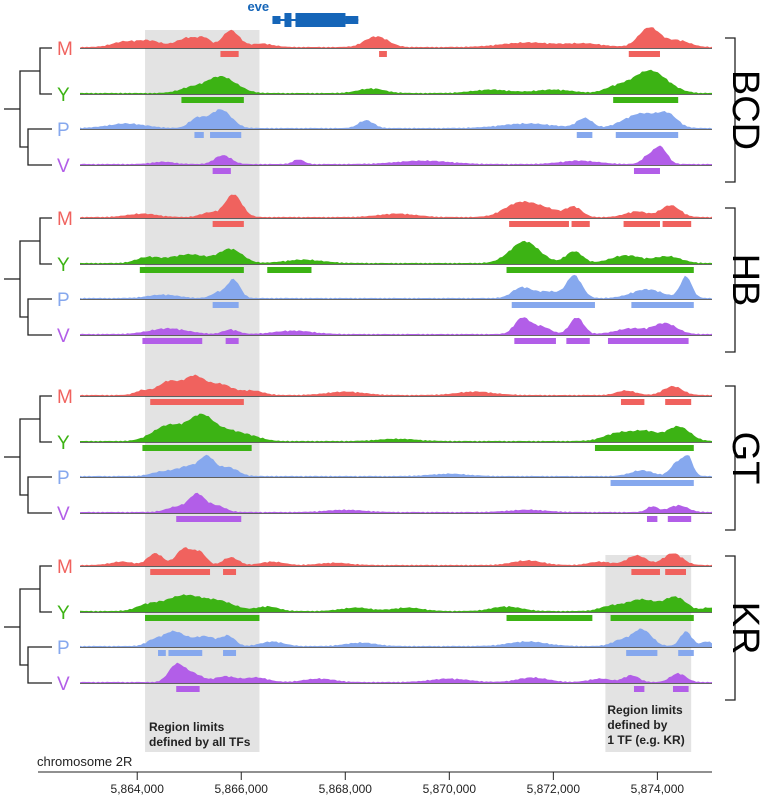 Image resolution: width=766 pixels, height=800 pixels. I want to click on chromosome-label: chromosome 2R, so click(84, 761).